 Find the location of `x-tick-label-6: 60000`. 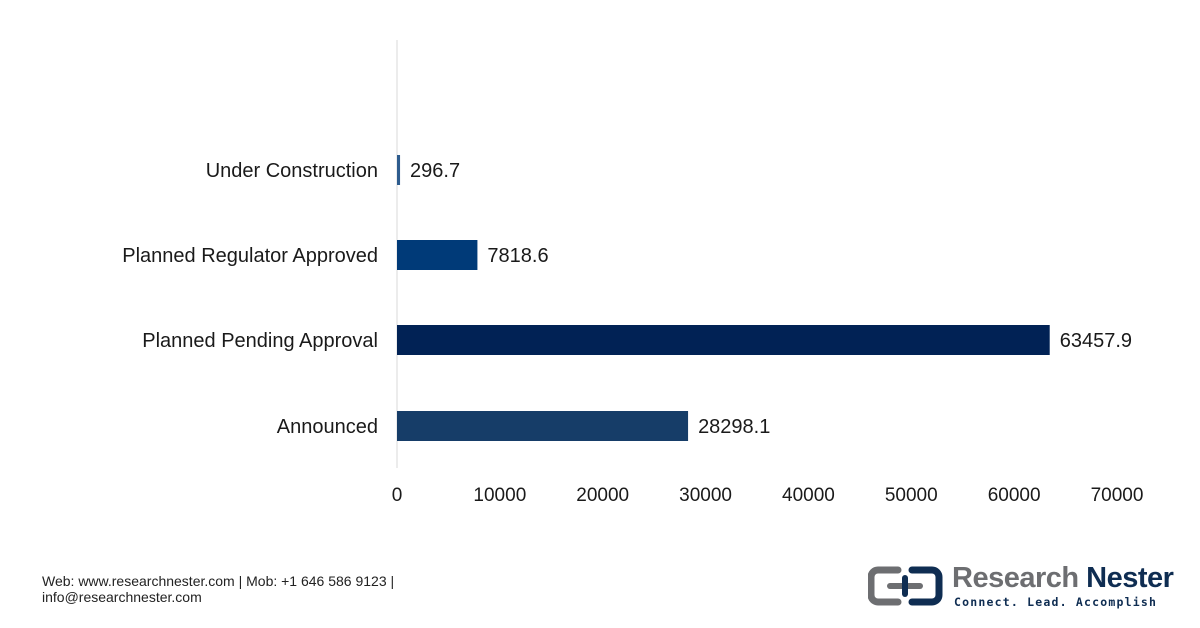

x-tick-label-6: 60000 is located at coordinates (1014, 495).